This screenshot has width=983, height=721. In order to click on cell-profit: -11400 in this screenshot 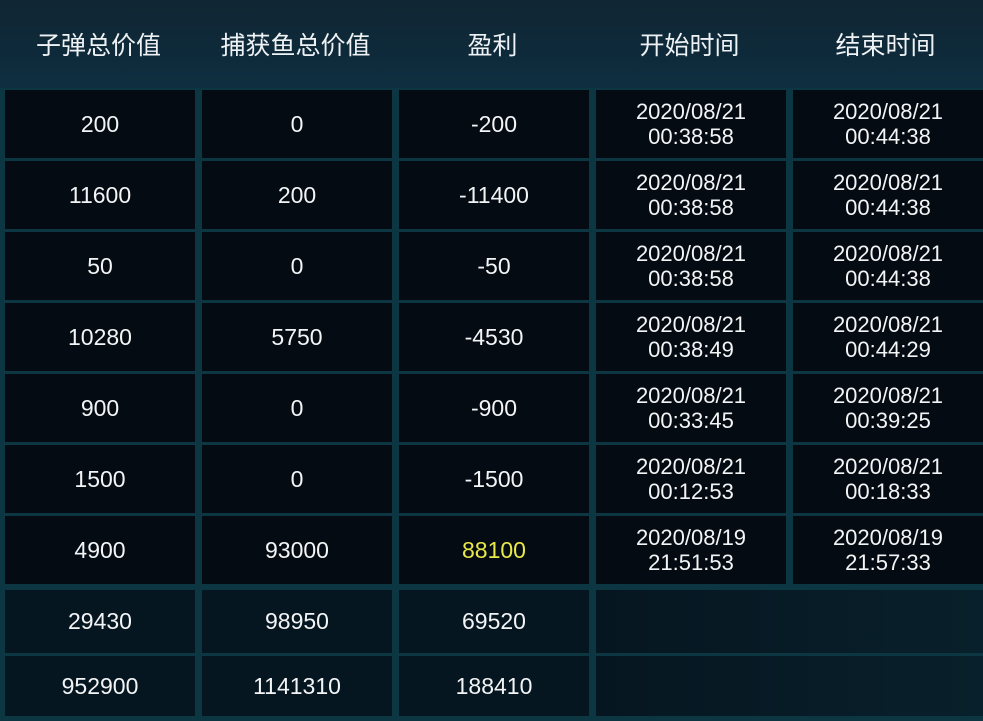, I will do `click(494, 195)`.